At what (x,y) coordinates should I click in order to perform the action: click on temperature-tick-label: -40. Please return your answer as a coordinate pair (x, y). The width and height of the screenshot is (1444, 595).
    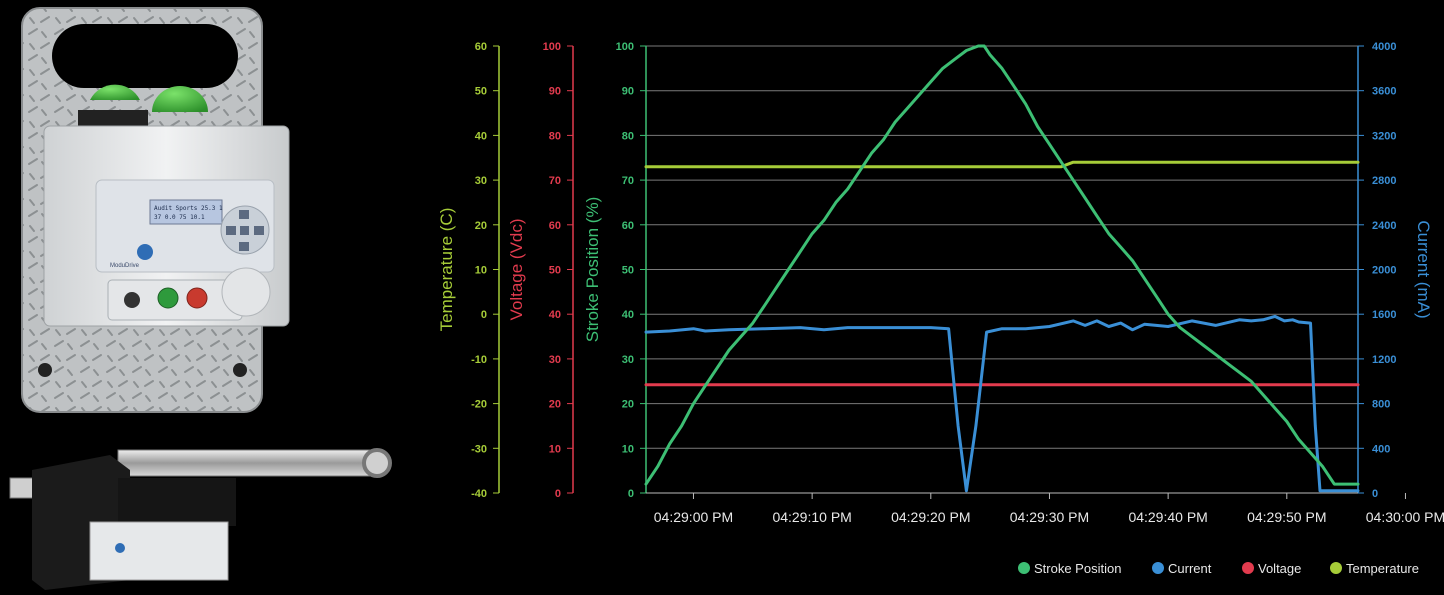
    Looking at the image, I should click on (479, 494).